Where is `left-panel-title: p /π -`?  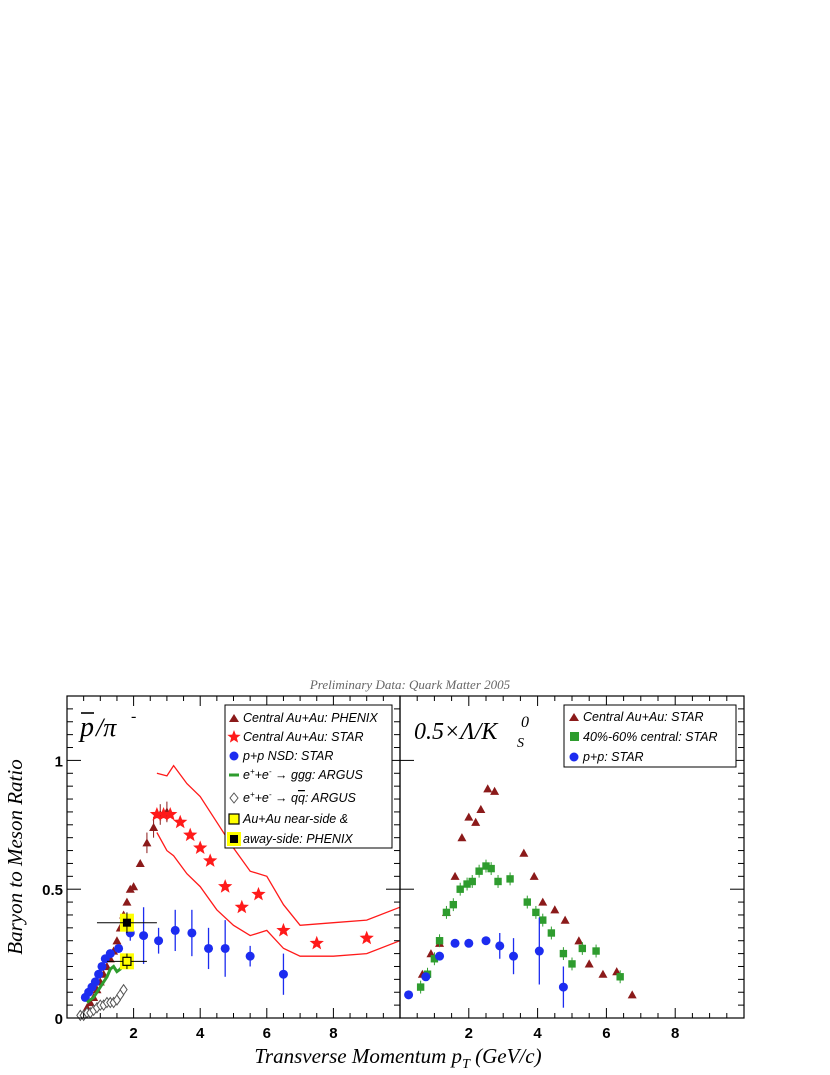 left-panel-title: p /π - is located at coordinates (107, 725).